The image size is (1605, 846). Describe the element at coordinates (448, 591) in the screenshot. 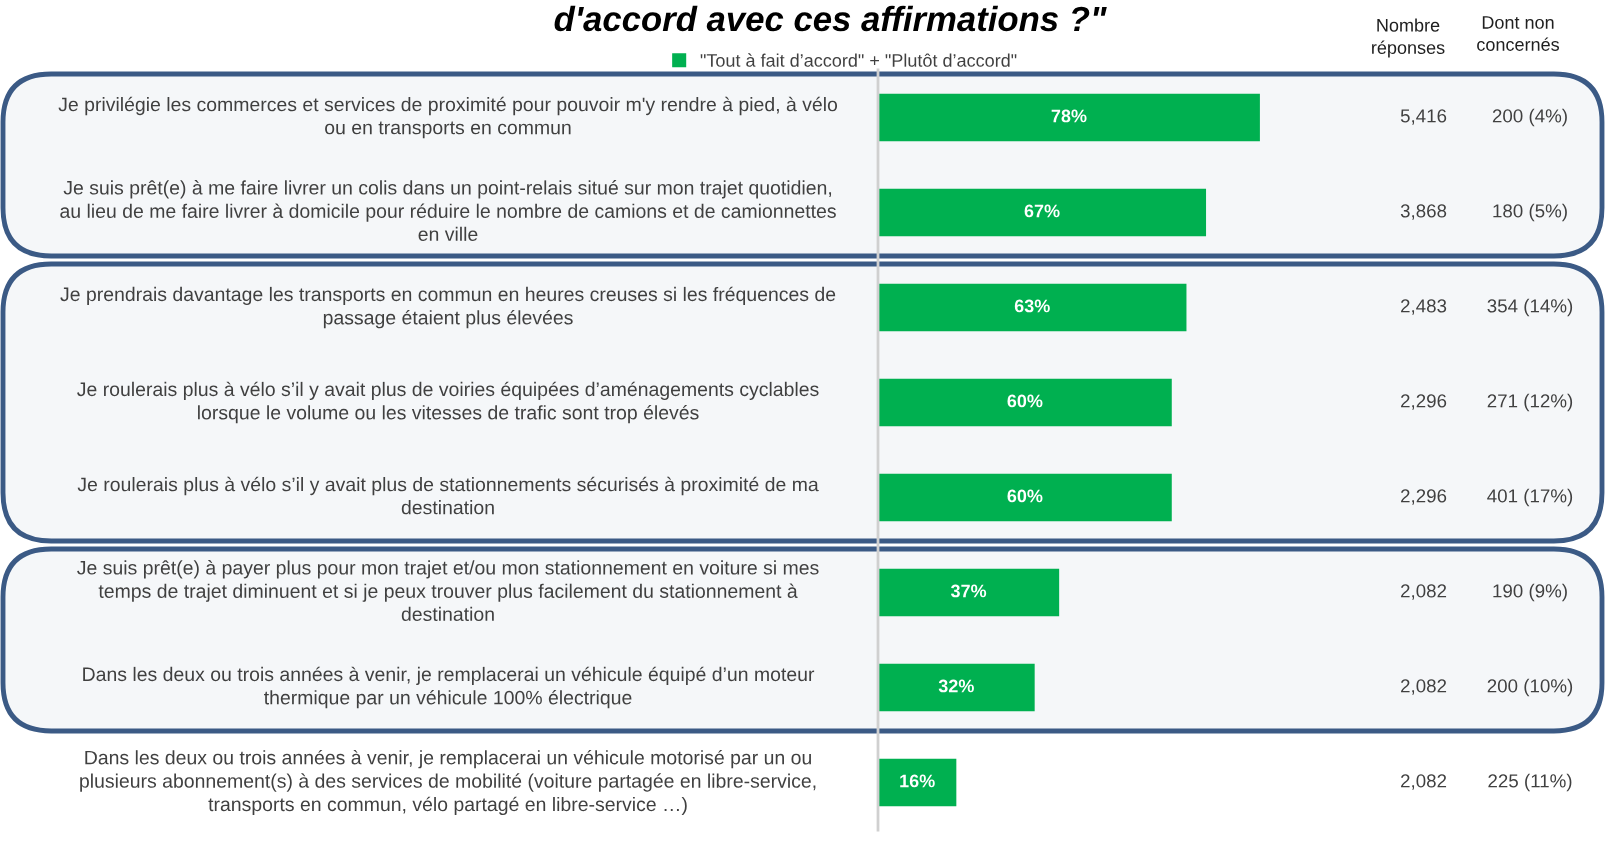

I see `y-tick-label: Je suis prêt(e) à payer plus pour mon trajet et/ou mon stationnement en voiture si mes temps de trajet diminuent et si je peux trouver plus facilement du stationnement à destination` at that location.